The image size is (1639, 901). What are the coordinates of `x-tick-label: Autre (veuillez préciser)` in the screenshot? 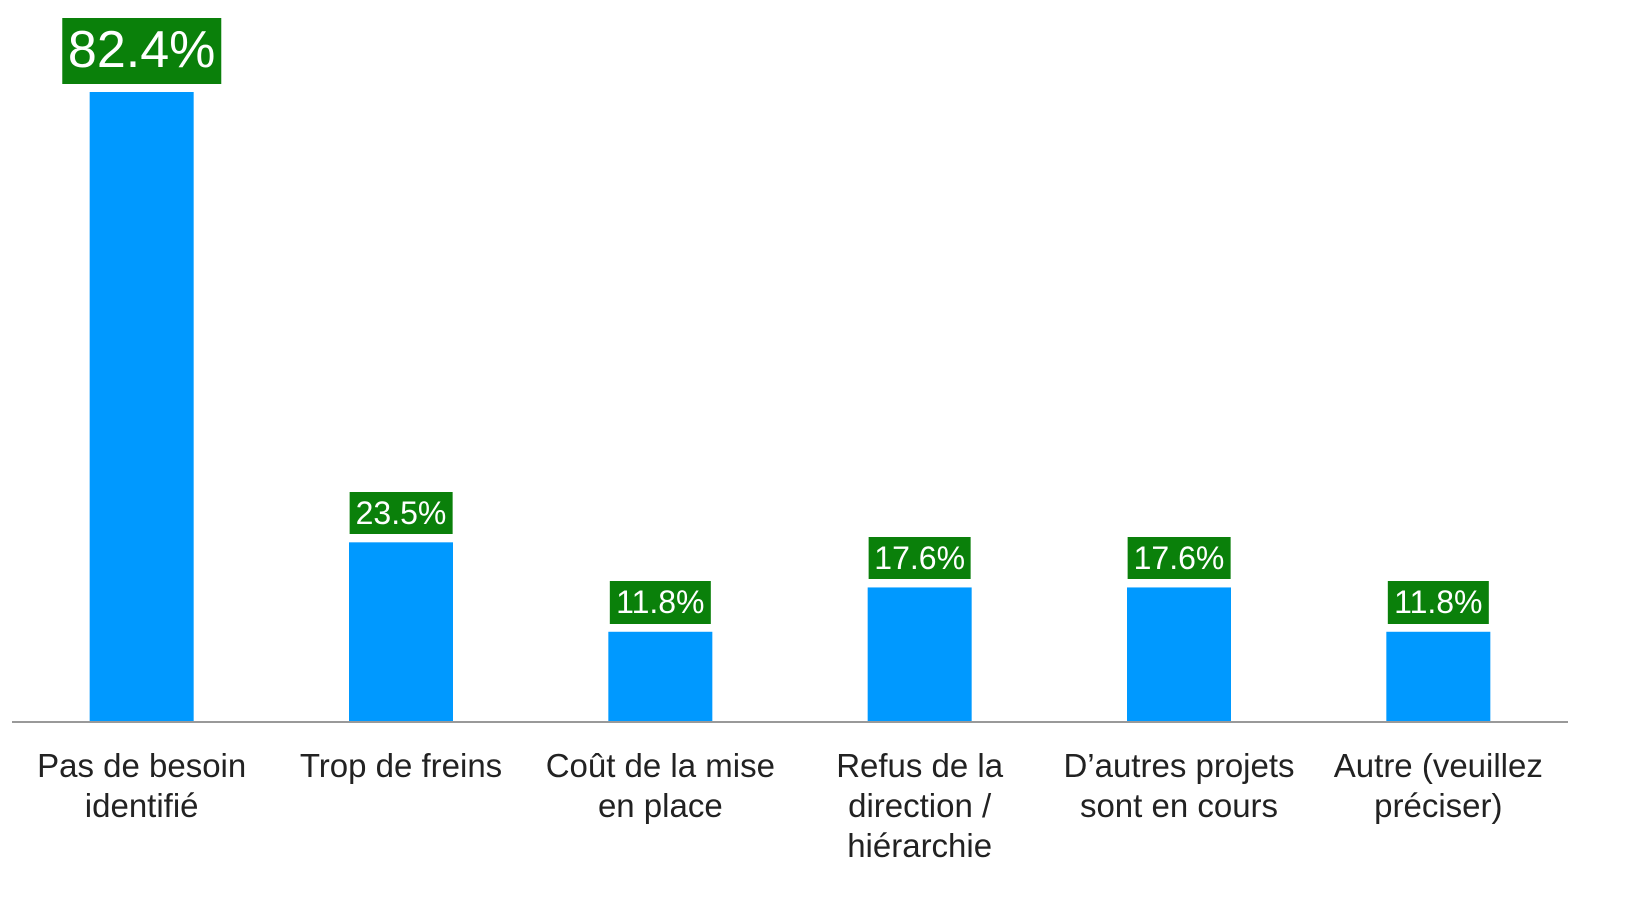 It's located at (1438, 785).